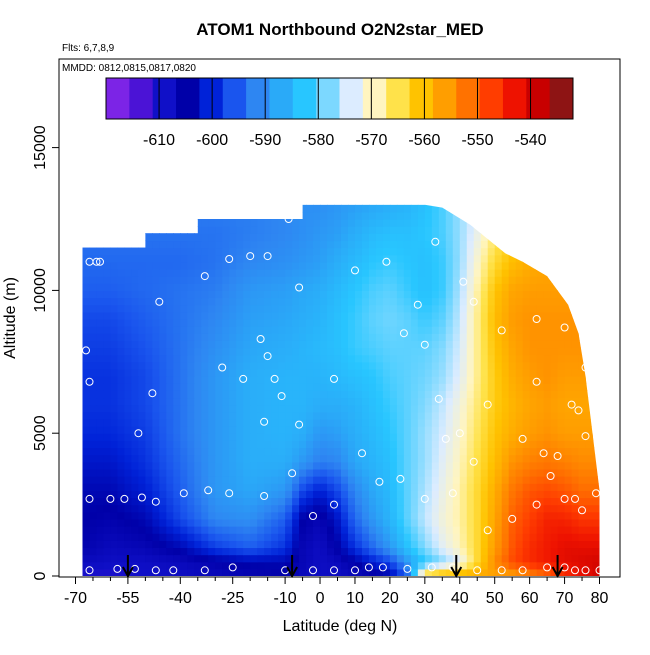 This screenshot has height=655, width=650. Describe the element at coordinates (531, 140) in the screenshot. I see `colorbar-tick-label: -540` at that location.